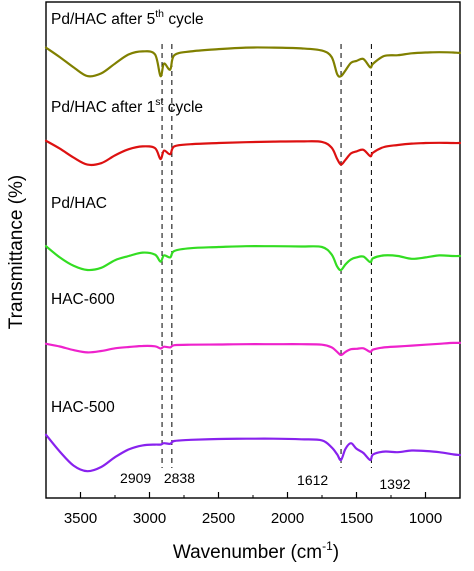 This screenshot has width=474, height=571. I want to click on x-tick-label-2500: 2500, so click(218, 518).